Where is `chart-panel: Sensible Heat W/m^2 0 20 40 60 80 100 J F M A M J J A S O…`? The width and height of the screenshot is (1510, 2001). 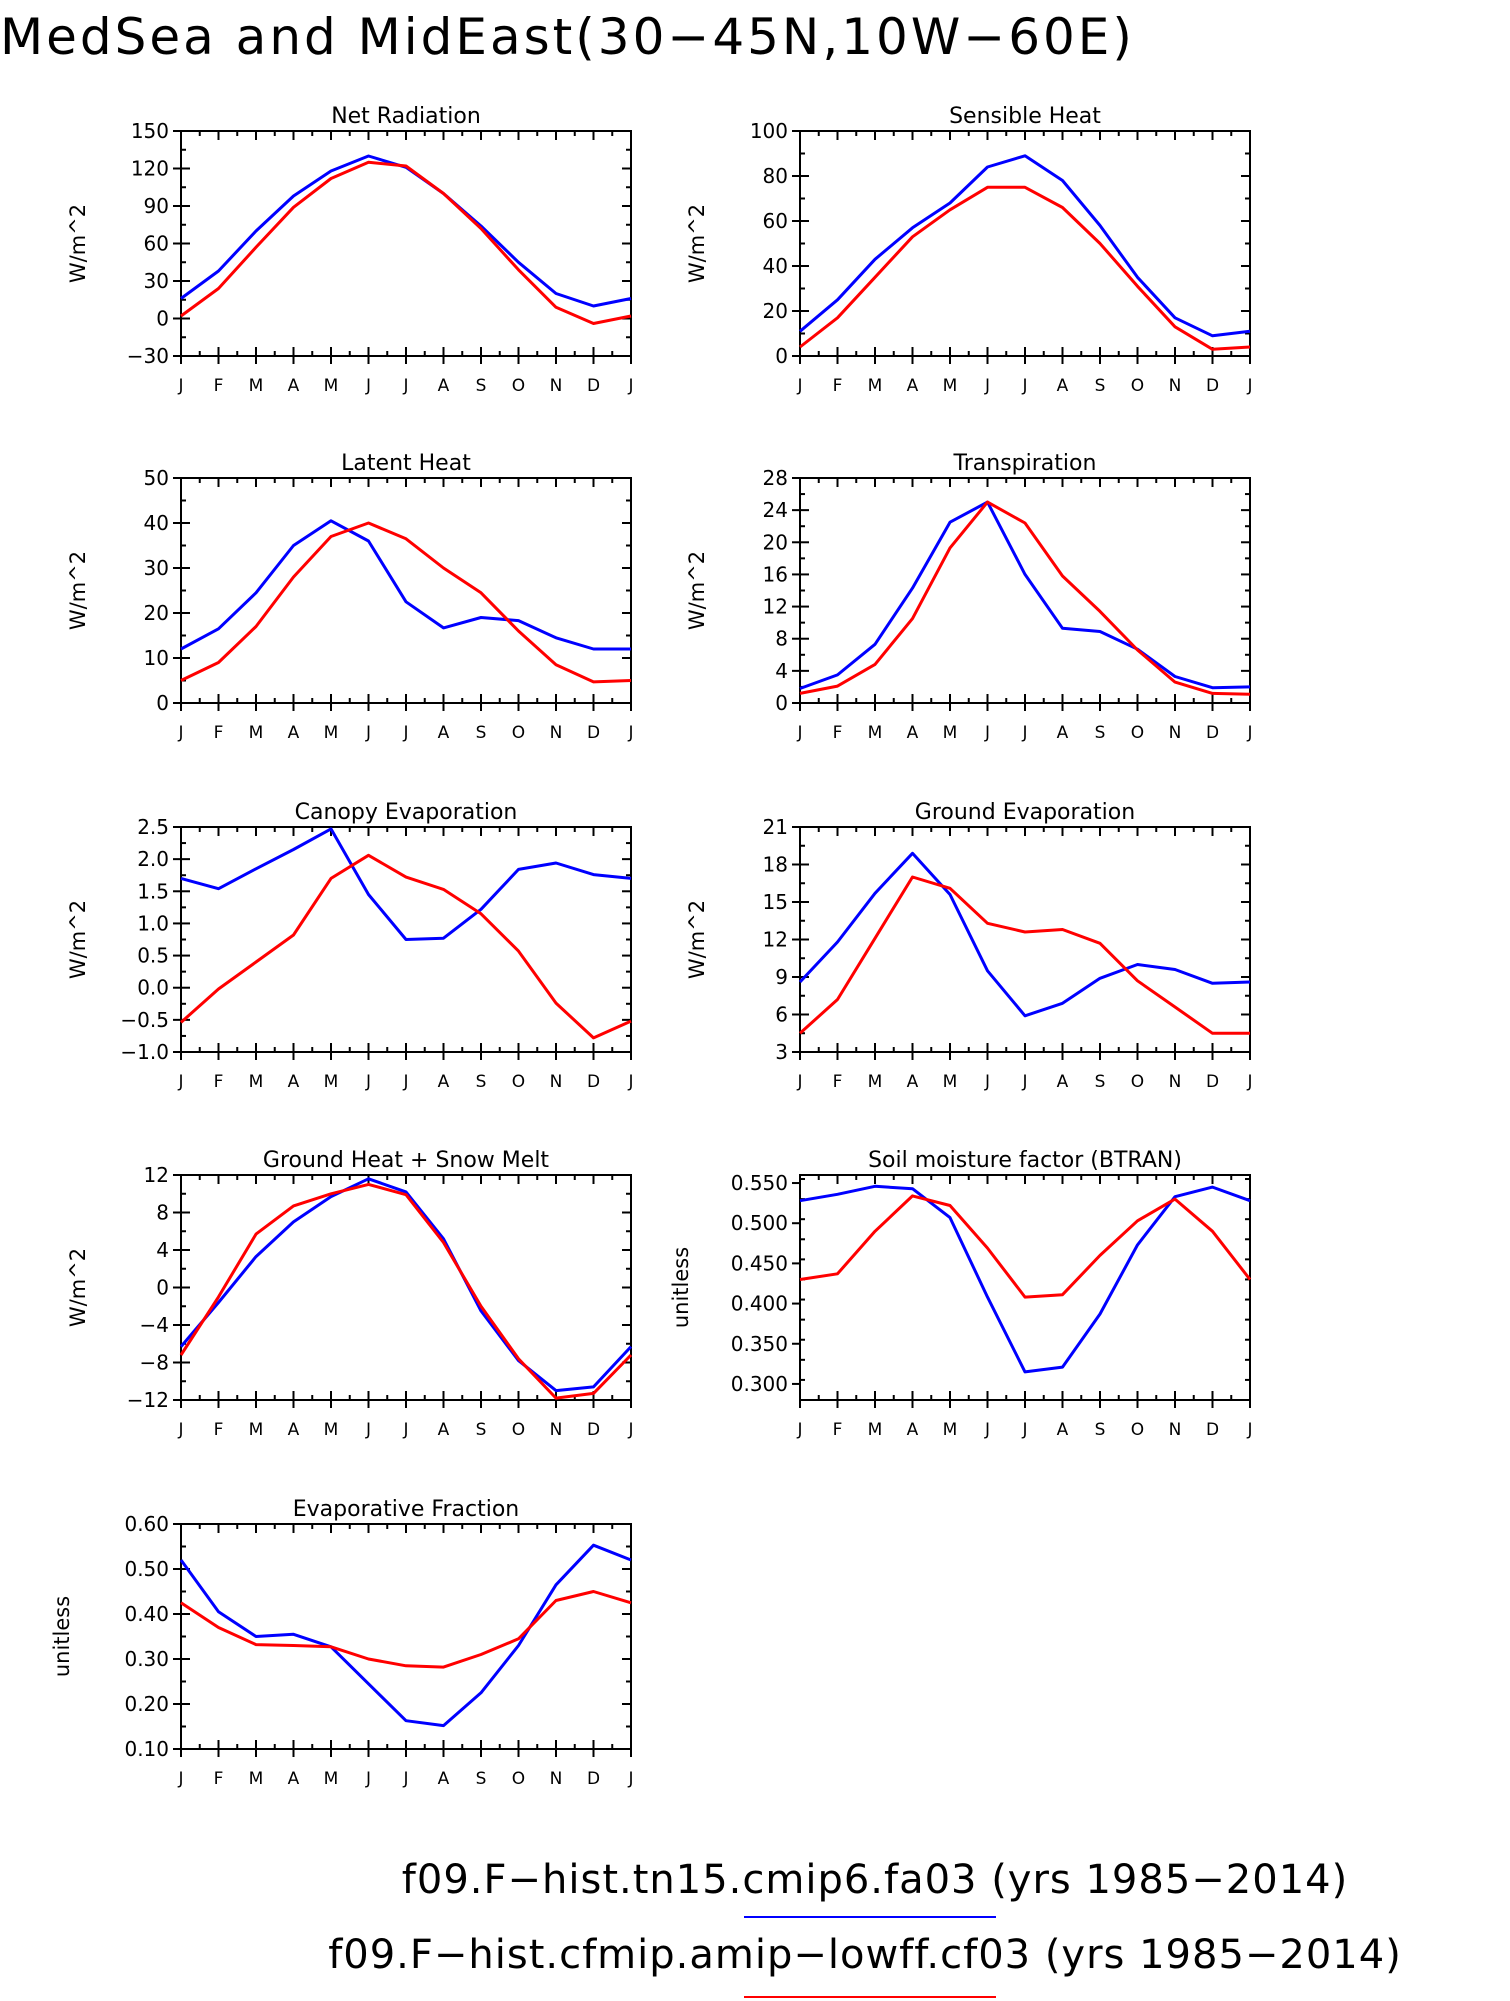 chart-panel: Sensible Heat W/m^2 0 20 40 60 80 100 J F M A M J J A S O… is located at coordinates (969, 250).